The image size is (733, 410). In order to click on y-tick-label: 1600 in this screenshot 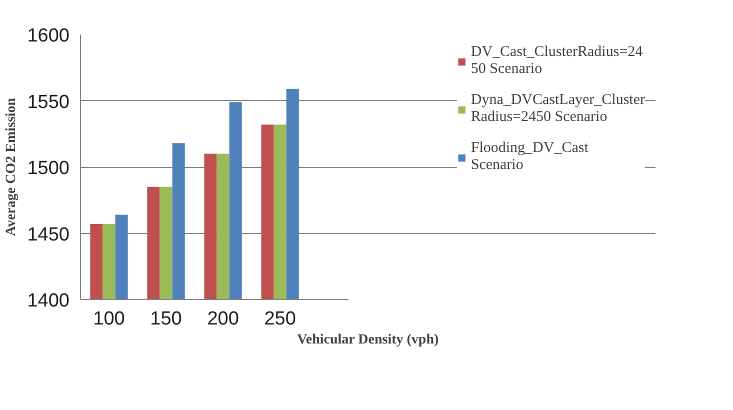, I will do `click(48, 36)`.